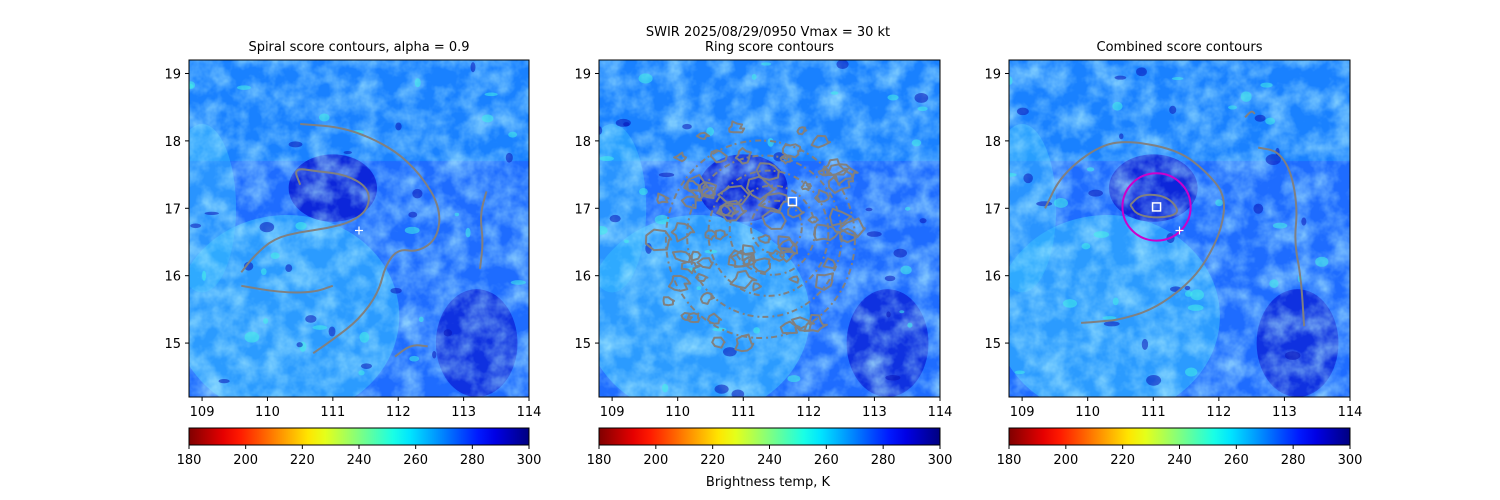  What do you see at coordinates (612, 412) in the screenshot?
I see `x-tick-label: 109` at bounding box center [612, 412].